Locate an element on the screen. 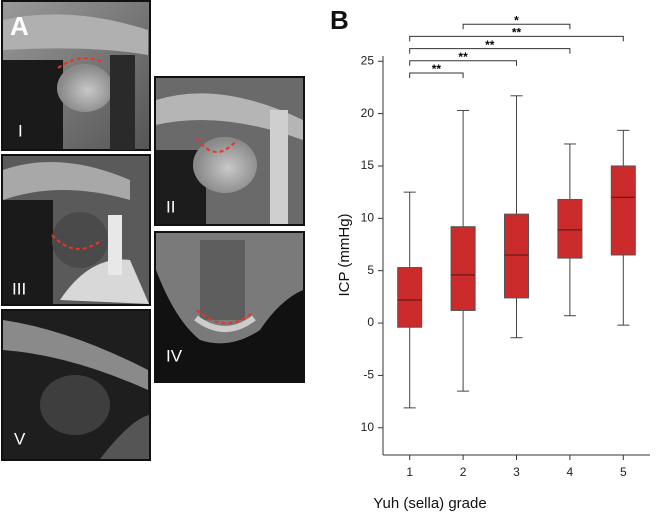 This screenshot has width=657, height=527. y-tick-label: 20 is located at coordinates (368, 113).